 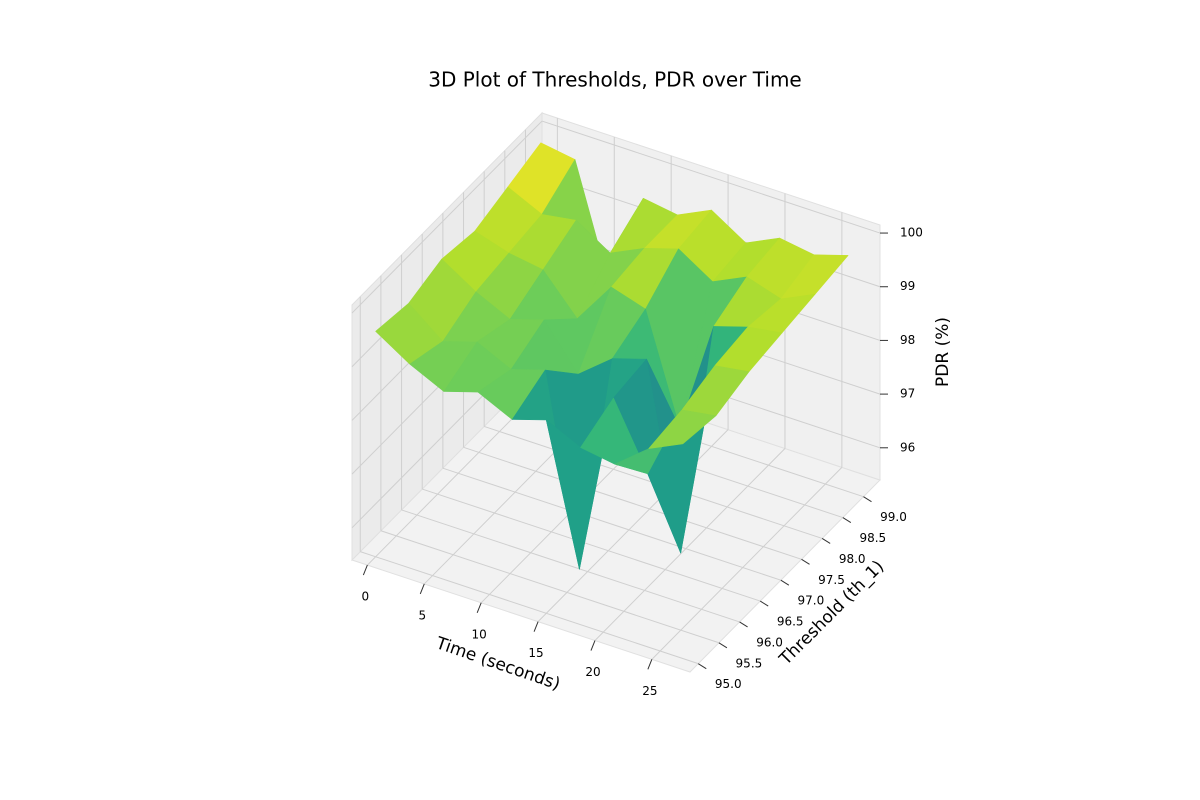 What do you see at coordinates (893, 517) in the screenshot?
I see `y-tick-label: 99.0` at bounding box center [893, 517].